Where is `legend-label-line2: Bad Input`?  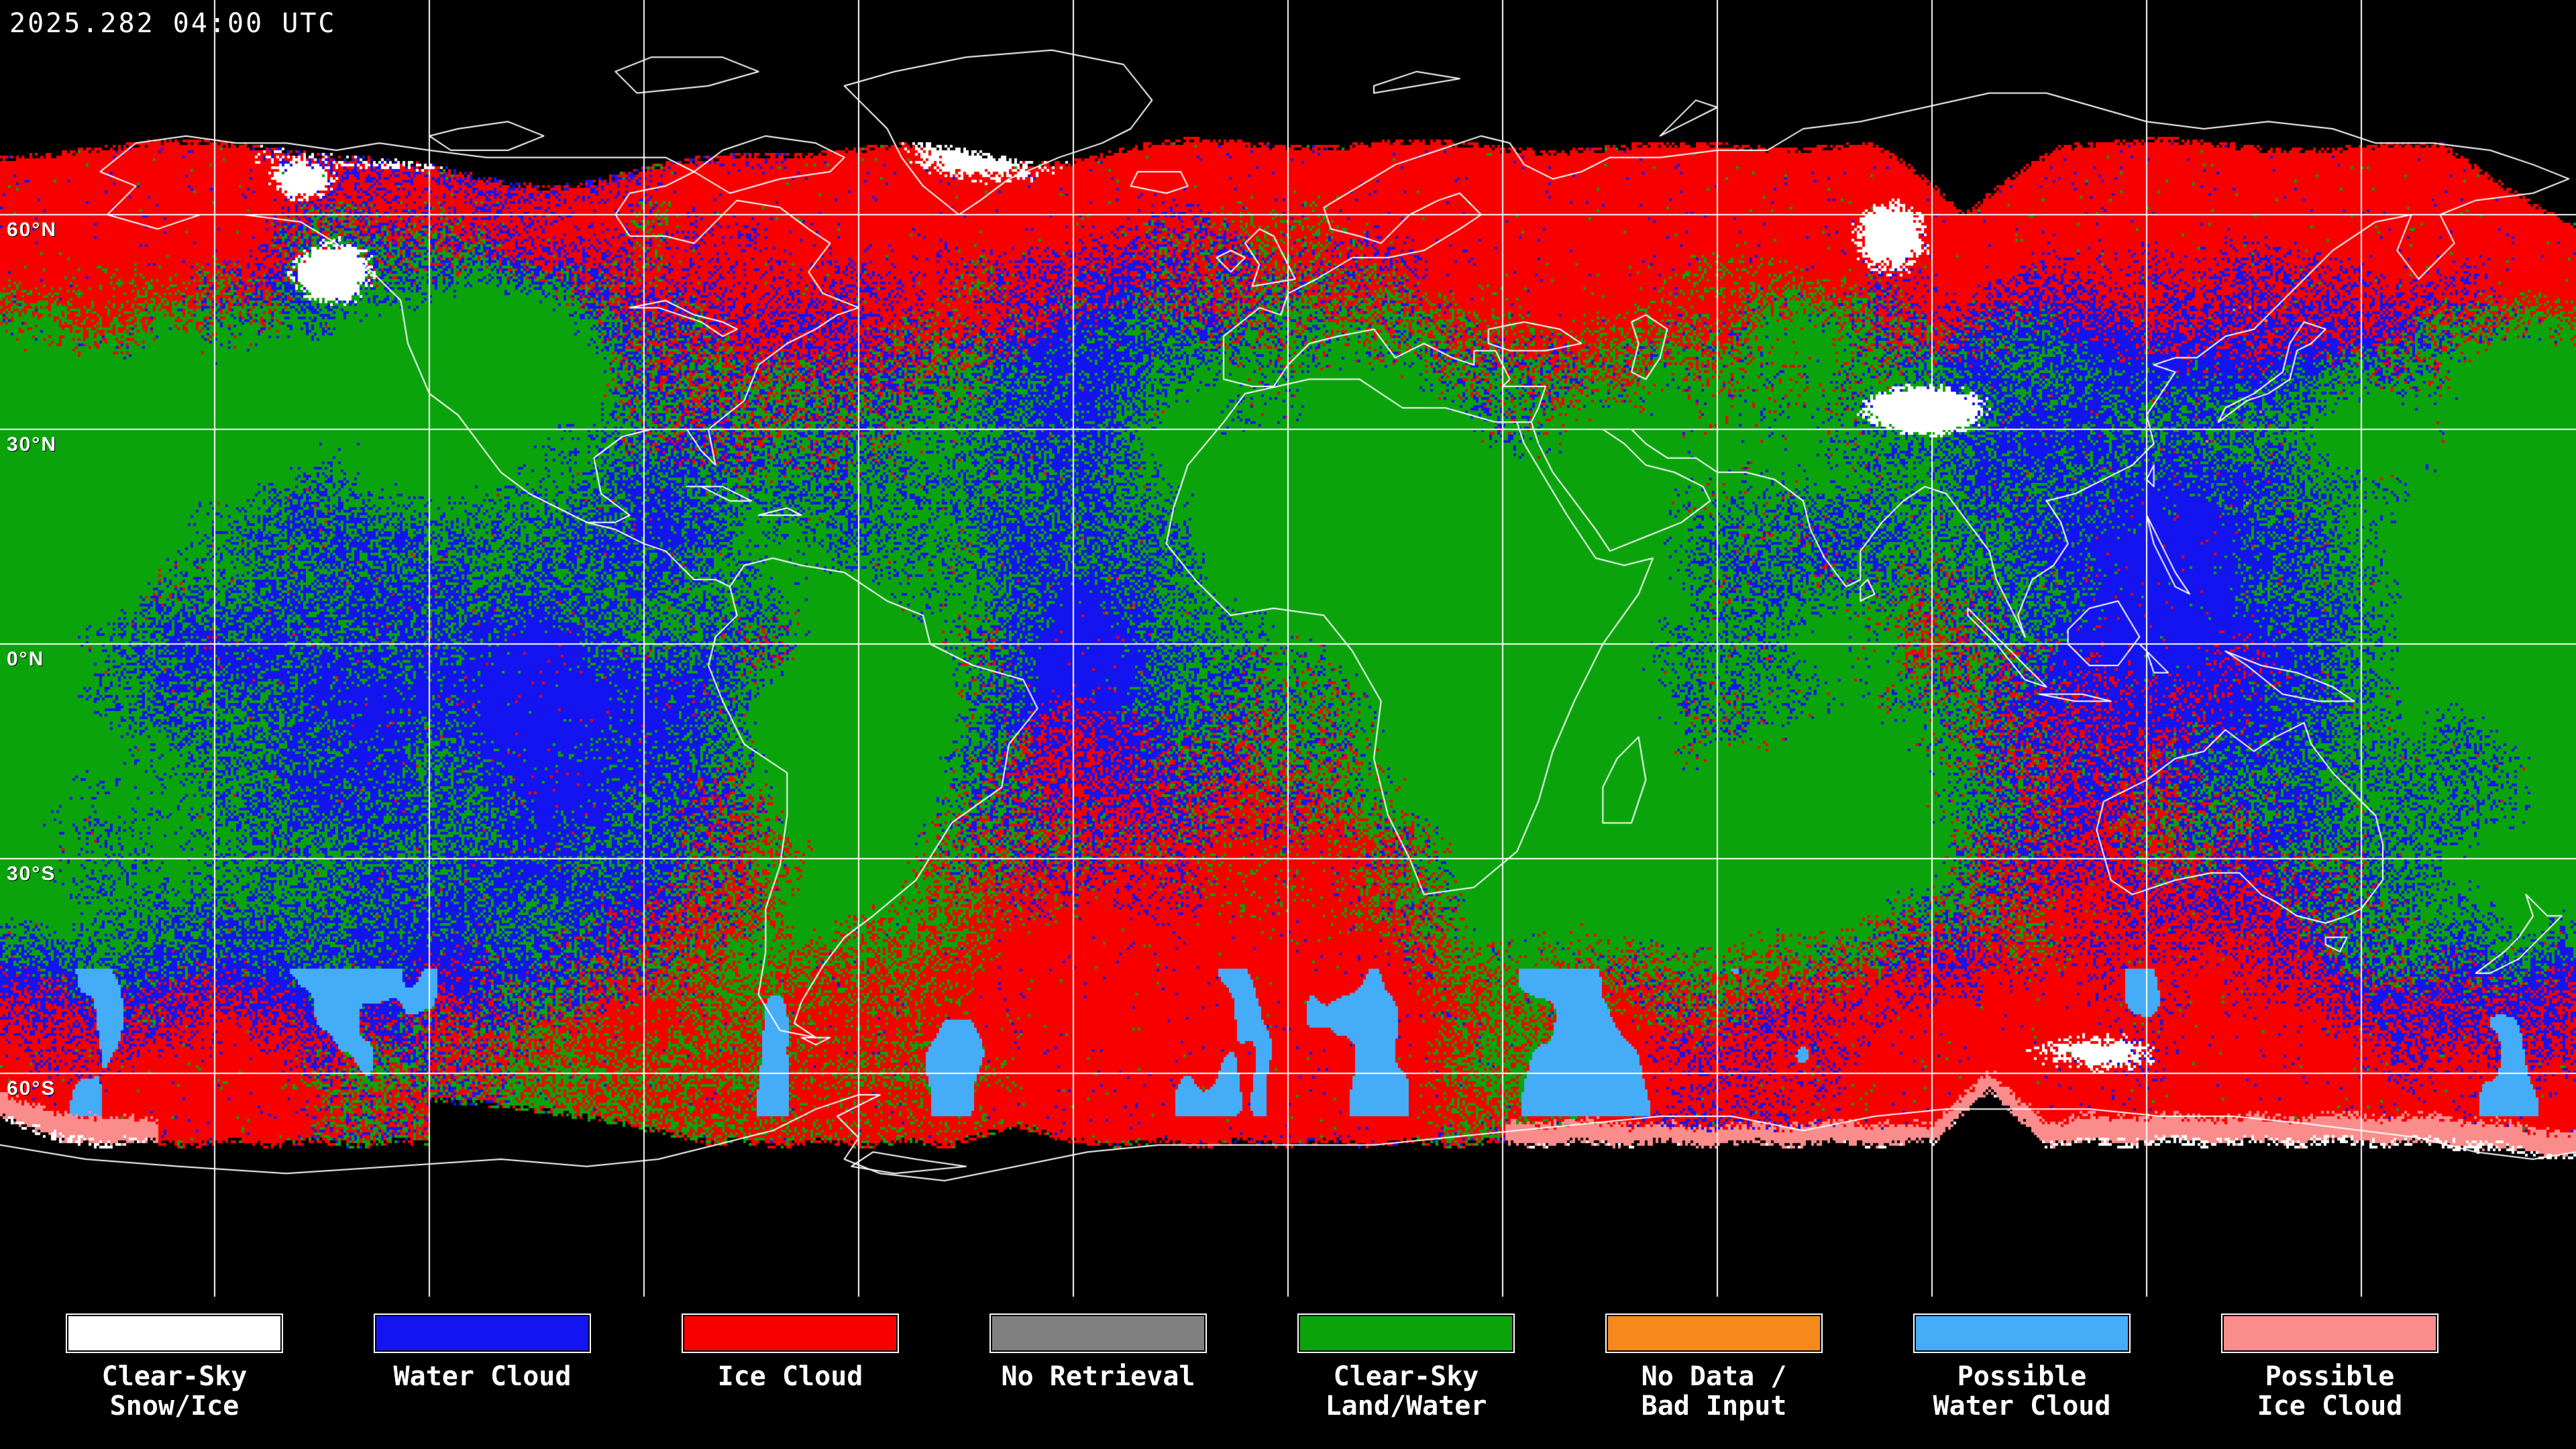 legend-label-line2: Bad Input is located at coordinates (1714, 1406).